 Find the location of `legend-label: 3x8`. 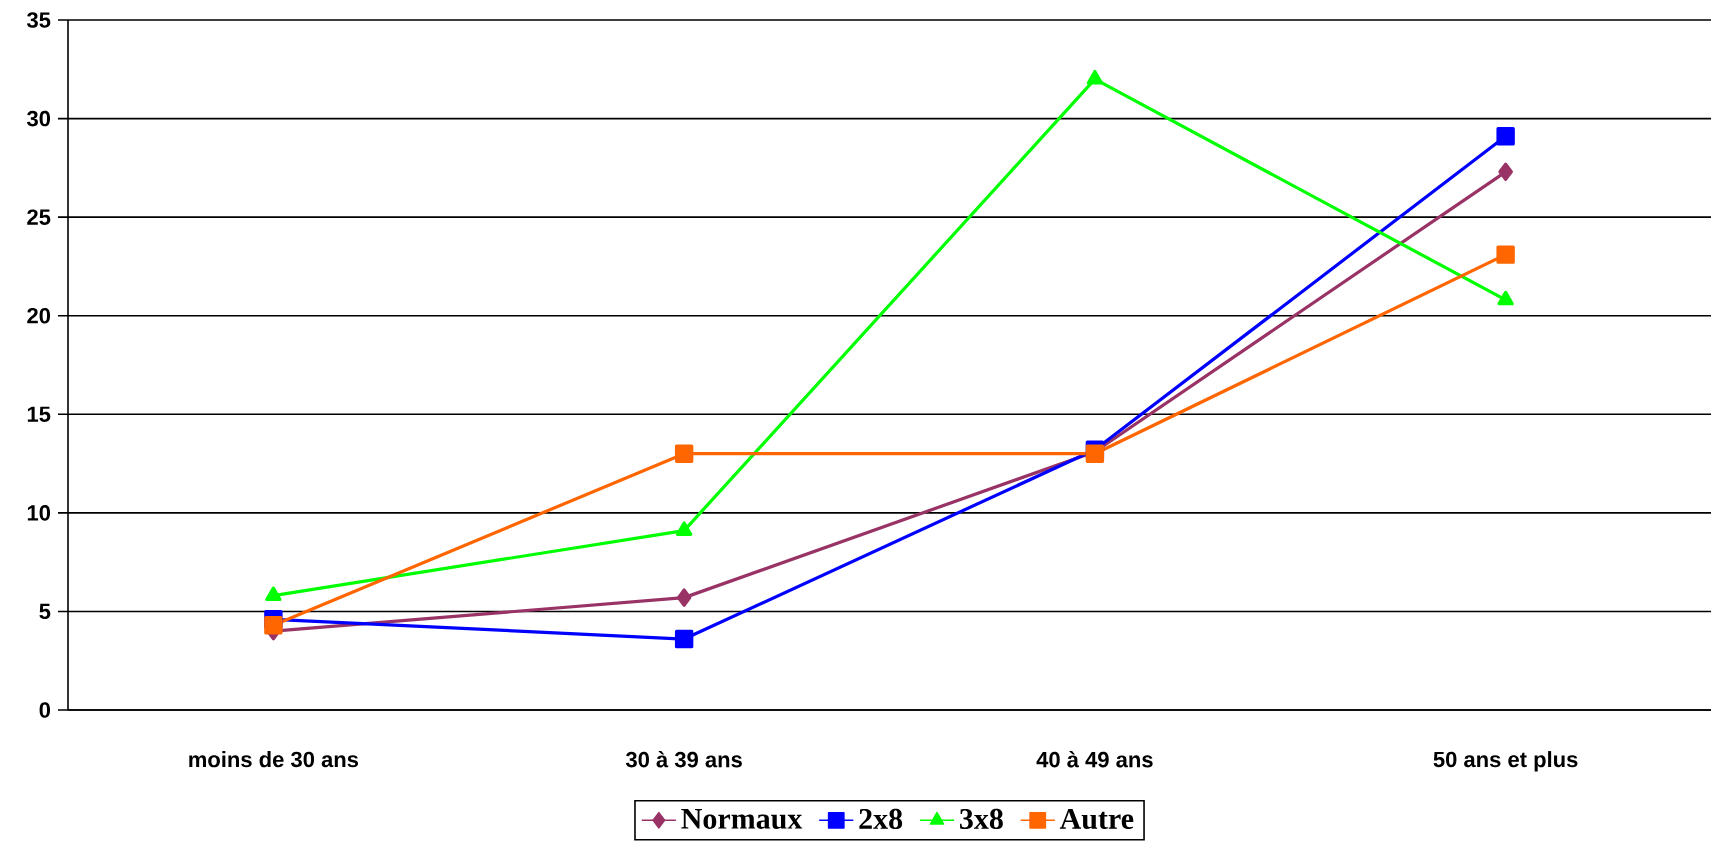

legend-label: 3x8 is located at coordinates (981, 819).